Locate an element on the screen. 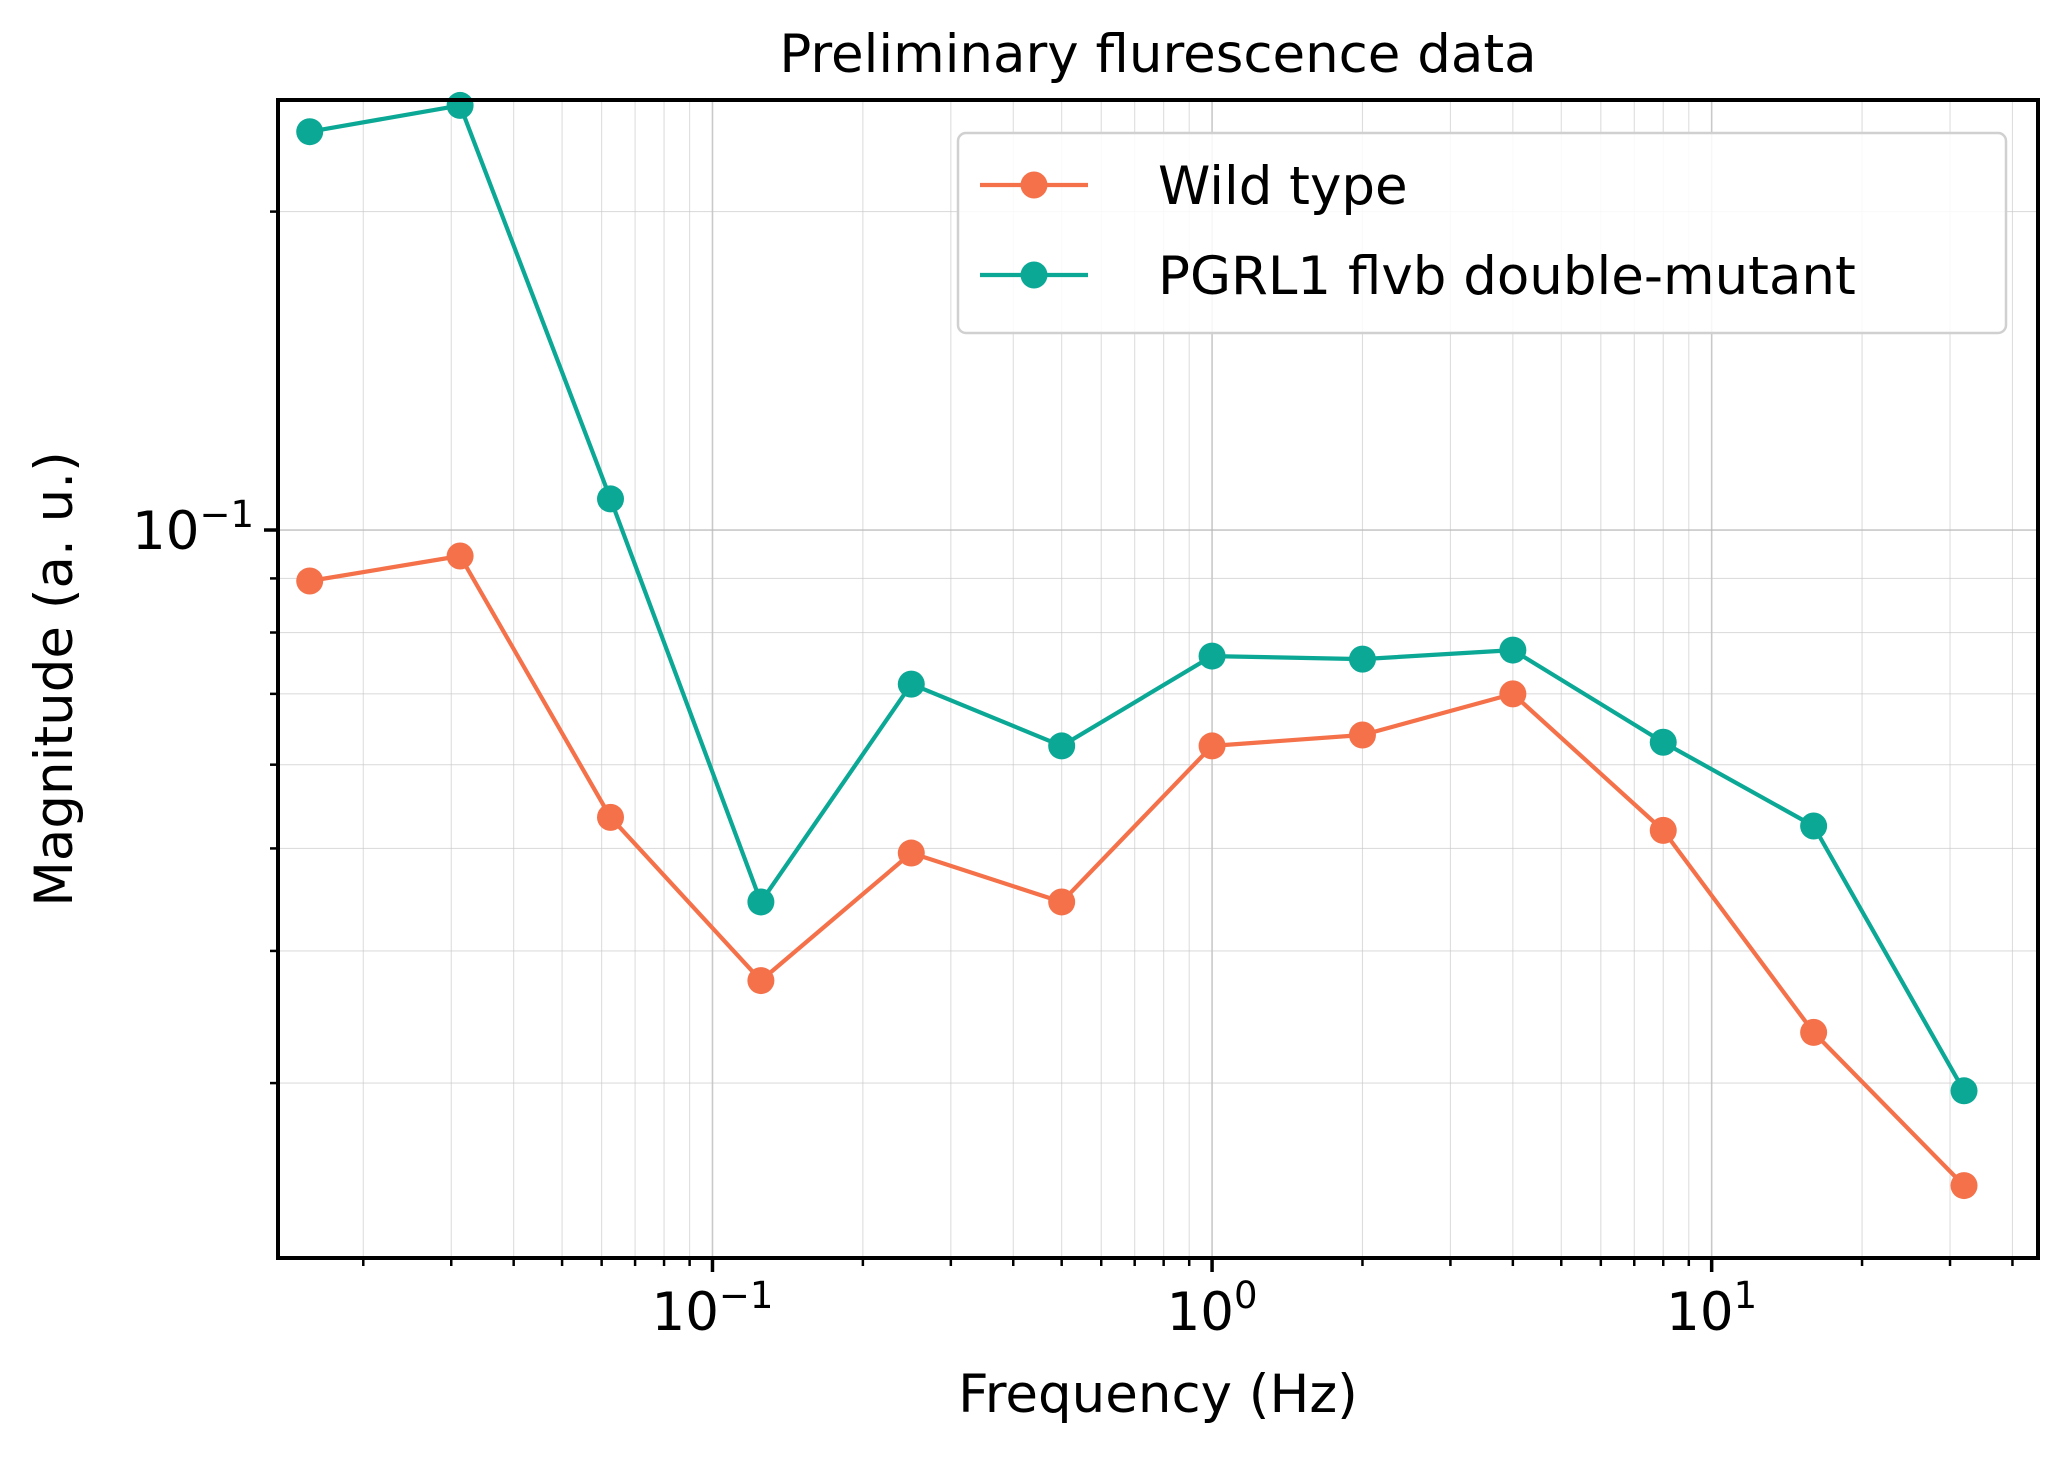 The height and width of the screenshot is (1457, 2065). x-axis-label: Frequency (Hz) is located at coordinates (1158, 1394).